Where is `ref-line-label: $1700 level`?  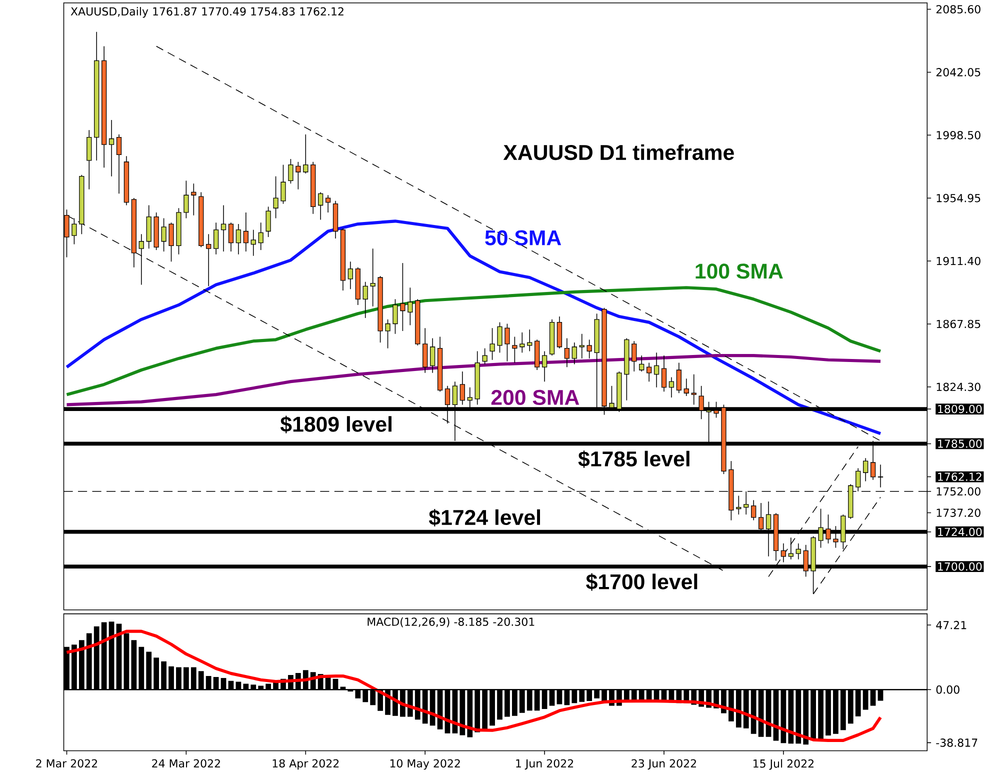 ref-line-label: $1700 level is located at coordinates (642, 582).